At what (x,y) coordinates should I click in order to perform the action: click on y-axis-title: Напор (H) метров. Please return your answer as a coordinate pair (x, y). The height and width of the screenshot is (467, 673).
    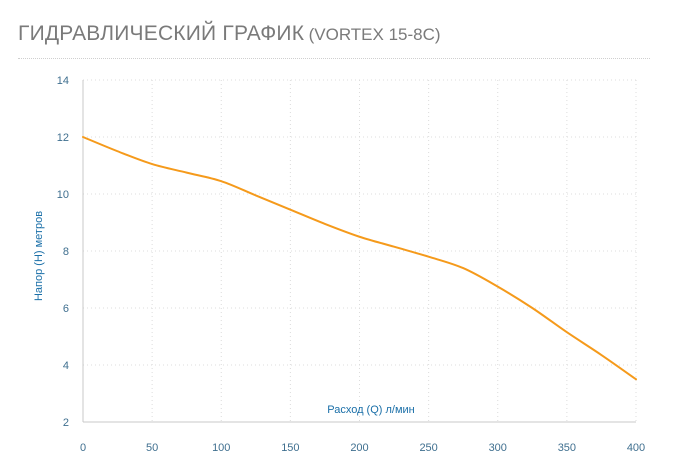
    Looking at the image, I should click on (39, 256).